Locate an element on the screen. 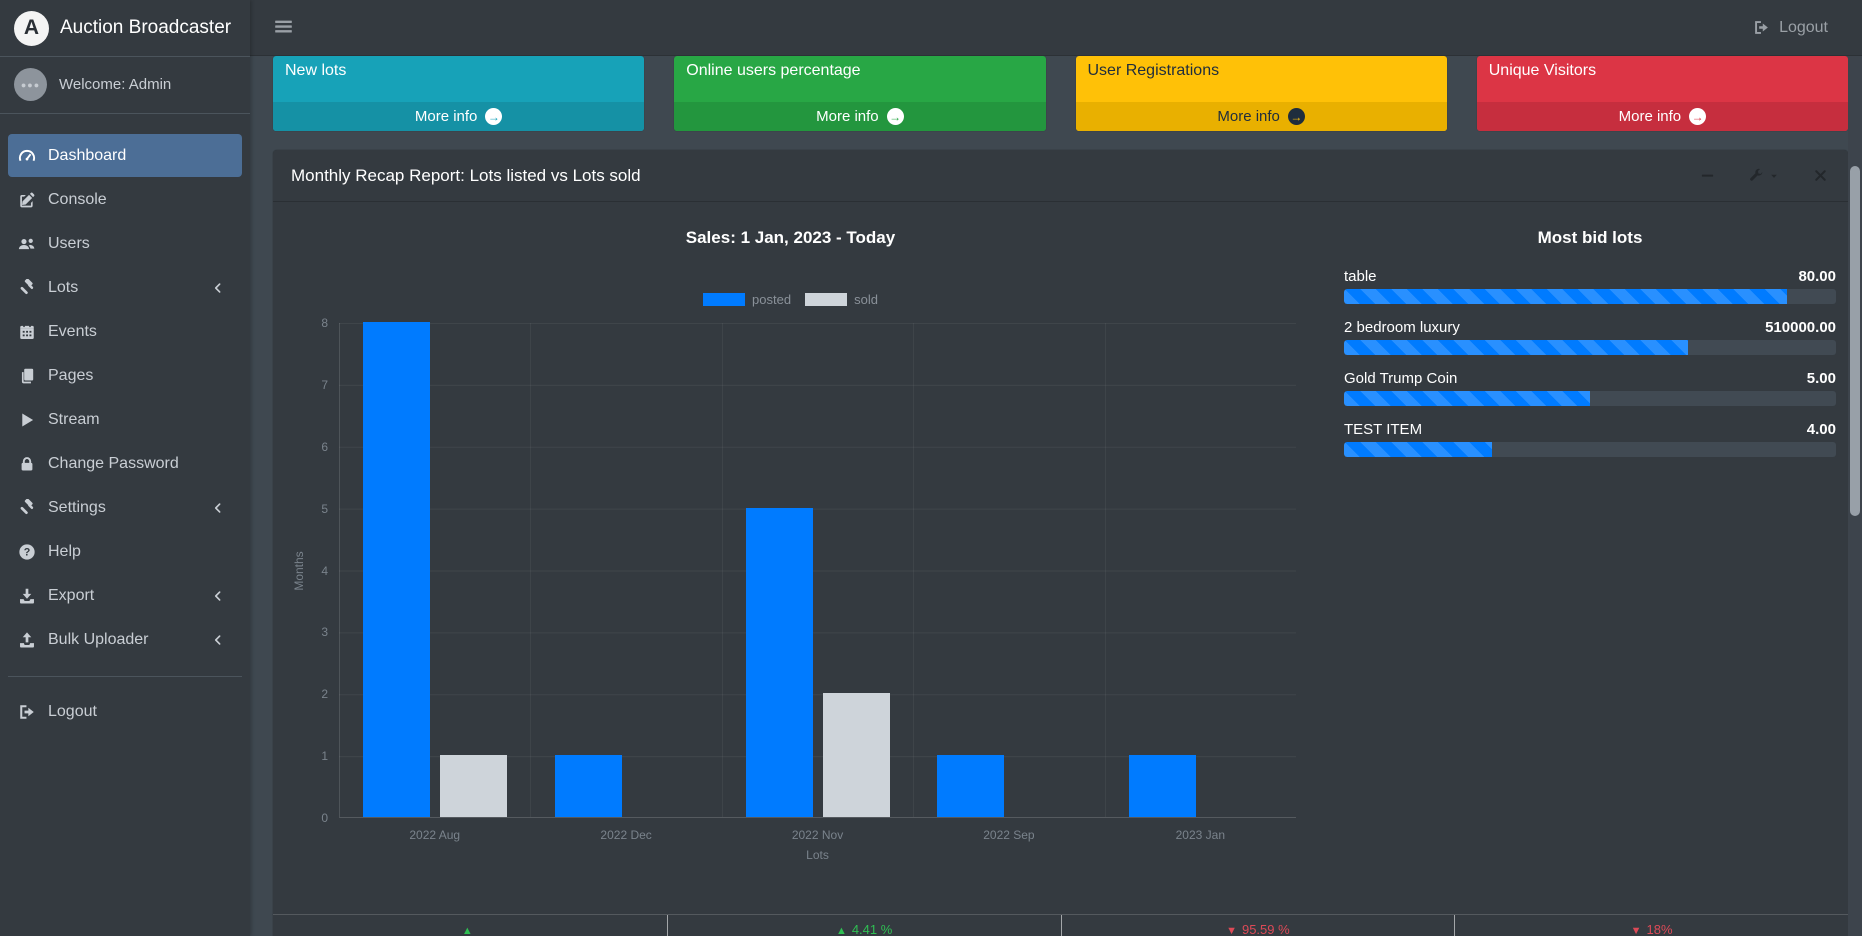 This screenshot has width=1862, height=936. info-box-title: User Registrations is located at coordinates (1153, 70).